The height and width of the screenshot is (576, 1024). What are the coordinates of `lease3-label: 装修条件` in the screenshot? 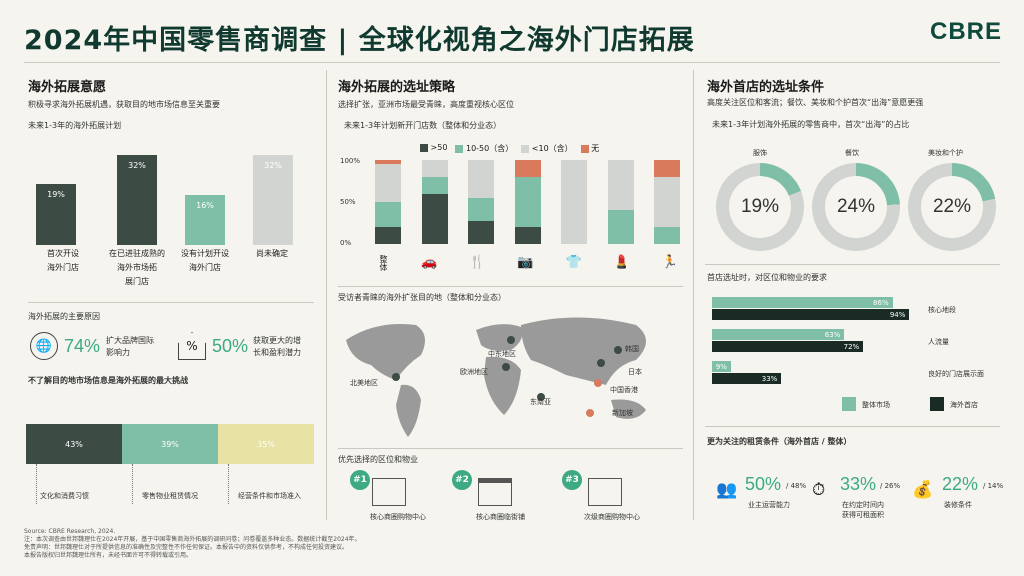 It's located at (958, 505).